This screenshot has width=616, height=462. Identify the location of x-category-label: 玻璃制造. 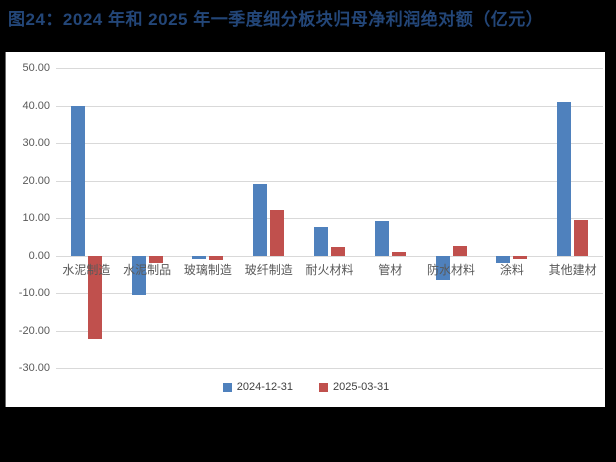
(207, 269).